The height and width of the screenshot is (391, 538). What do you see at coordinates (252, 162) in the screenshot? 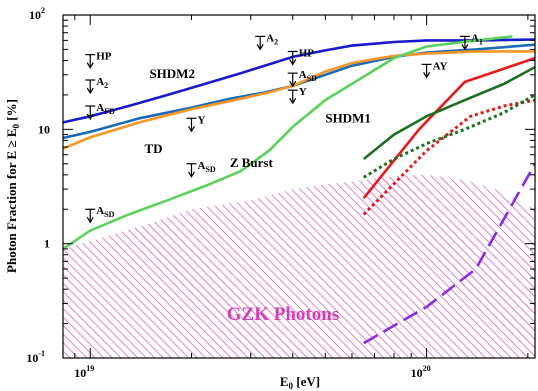
I see `curve-label: Z Burst` at bounding box center [252, 162].